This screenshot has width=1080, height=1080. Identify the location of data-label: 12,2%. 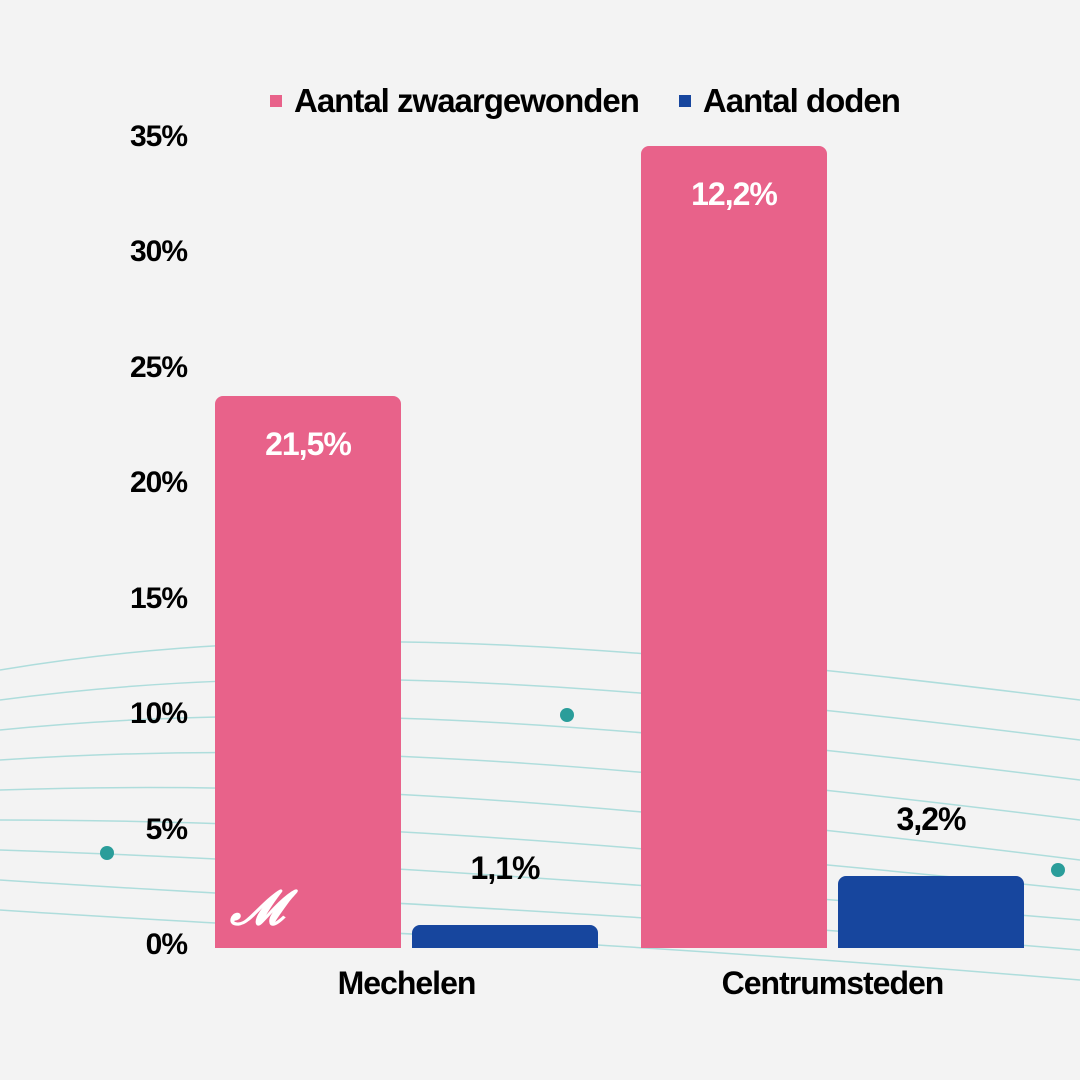
(734, 194).